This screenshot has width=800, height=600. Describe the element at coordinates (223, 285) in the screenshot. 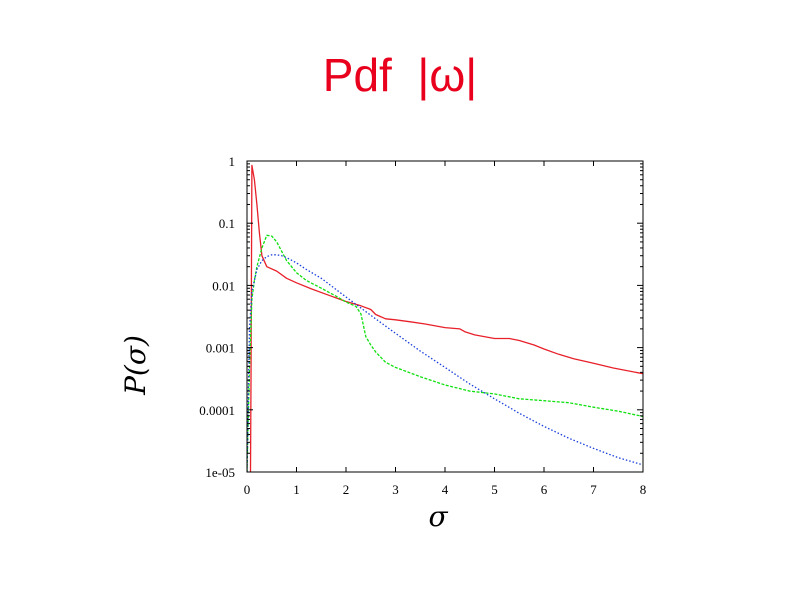

I see `y-tick-label: 0.01` at that location.